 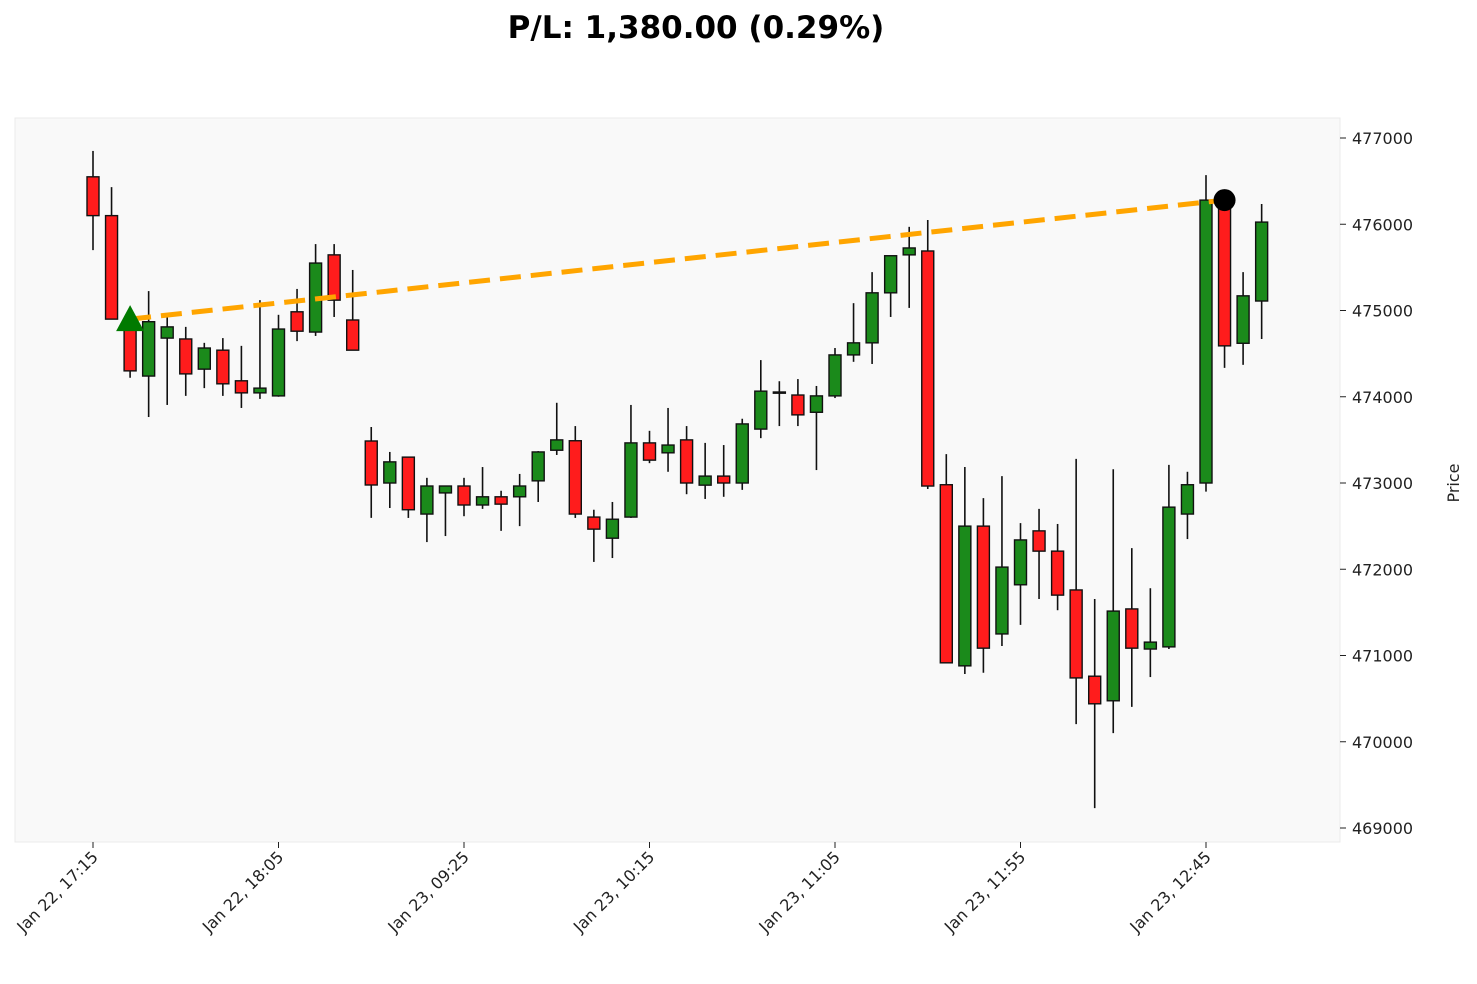 What do you see at coordinates (1382, 828) in the screenshot?
I see `y-tick-label: 469000` at bounding box center [1382, 828].